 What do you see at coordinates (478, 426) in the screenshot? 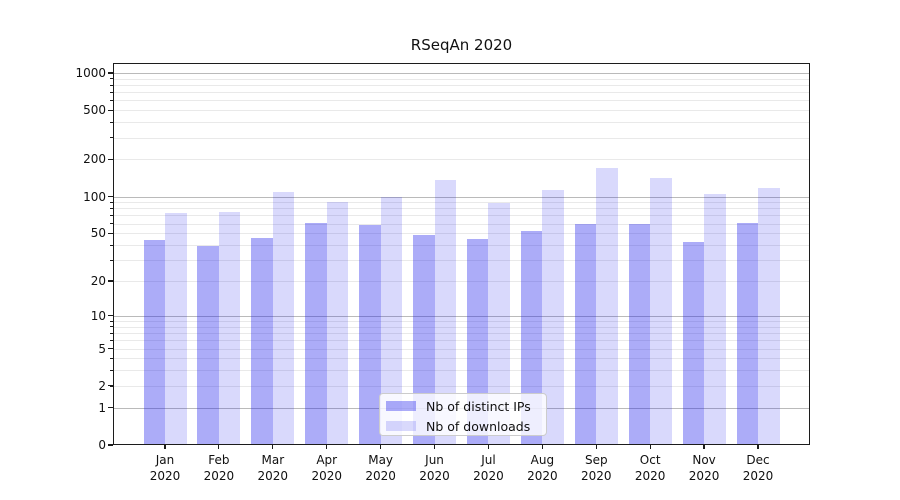
I see `legend-label-downloads: Nb of downloads` at bounding box center [478, 426].